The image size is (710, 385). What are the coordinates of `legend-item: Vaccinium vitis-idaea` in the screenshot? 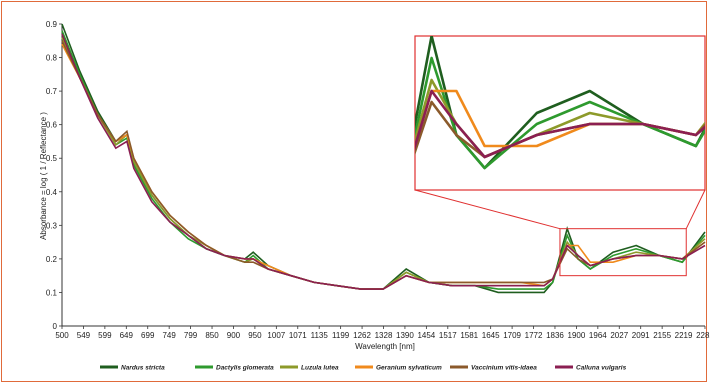 It's located at (493, 368).